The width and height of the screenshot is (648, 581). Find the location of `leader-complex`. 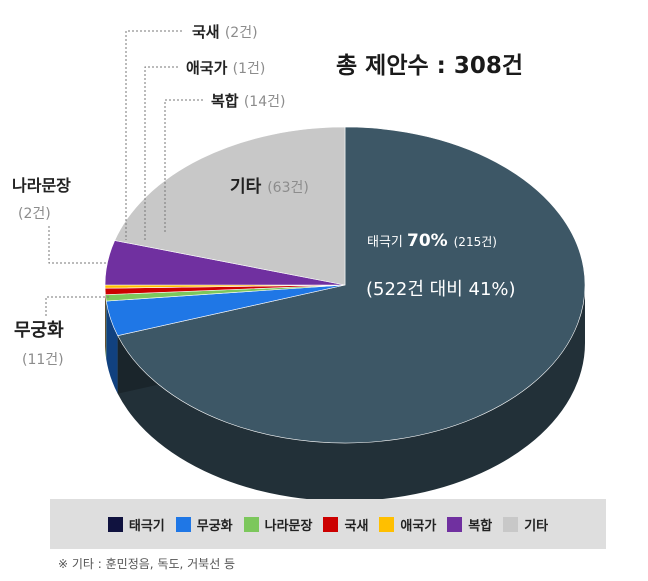

leader-complex is located at coordinates (183, 165).